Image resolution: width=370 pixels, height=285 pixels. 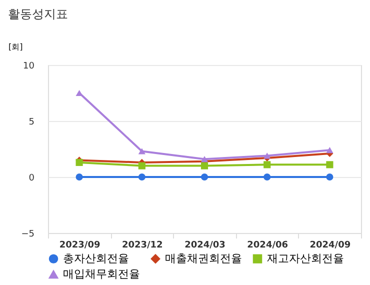 What do you see at coordinates (31, 123) in the screenshot?
I see `y-tick-label: 5` at bounding box center [31, 123].